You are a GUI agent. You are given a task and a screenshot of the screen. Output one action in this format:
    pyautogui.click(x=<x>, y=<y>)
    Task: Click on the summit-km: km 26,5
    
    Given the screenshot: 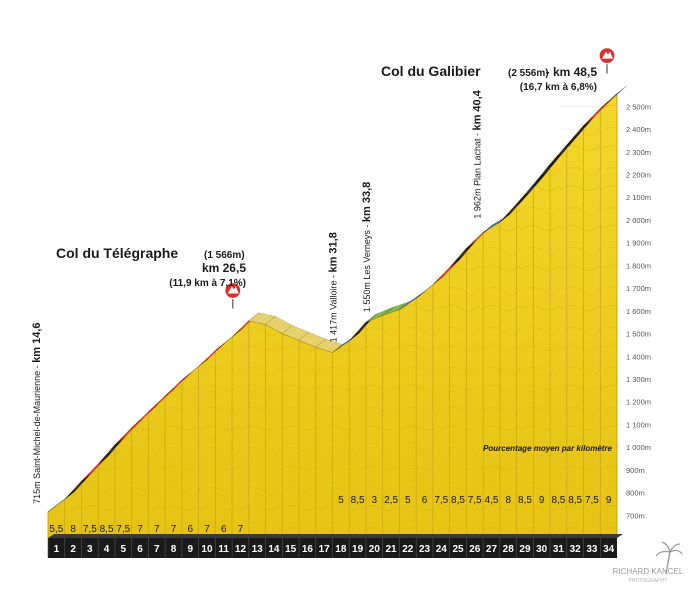 What is the action you would take?
    pyautogui.click(x=224, y=268)
    